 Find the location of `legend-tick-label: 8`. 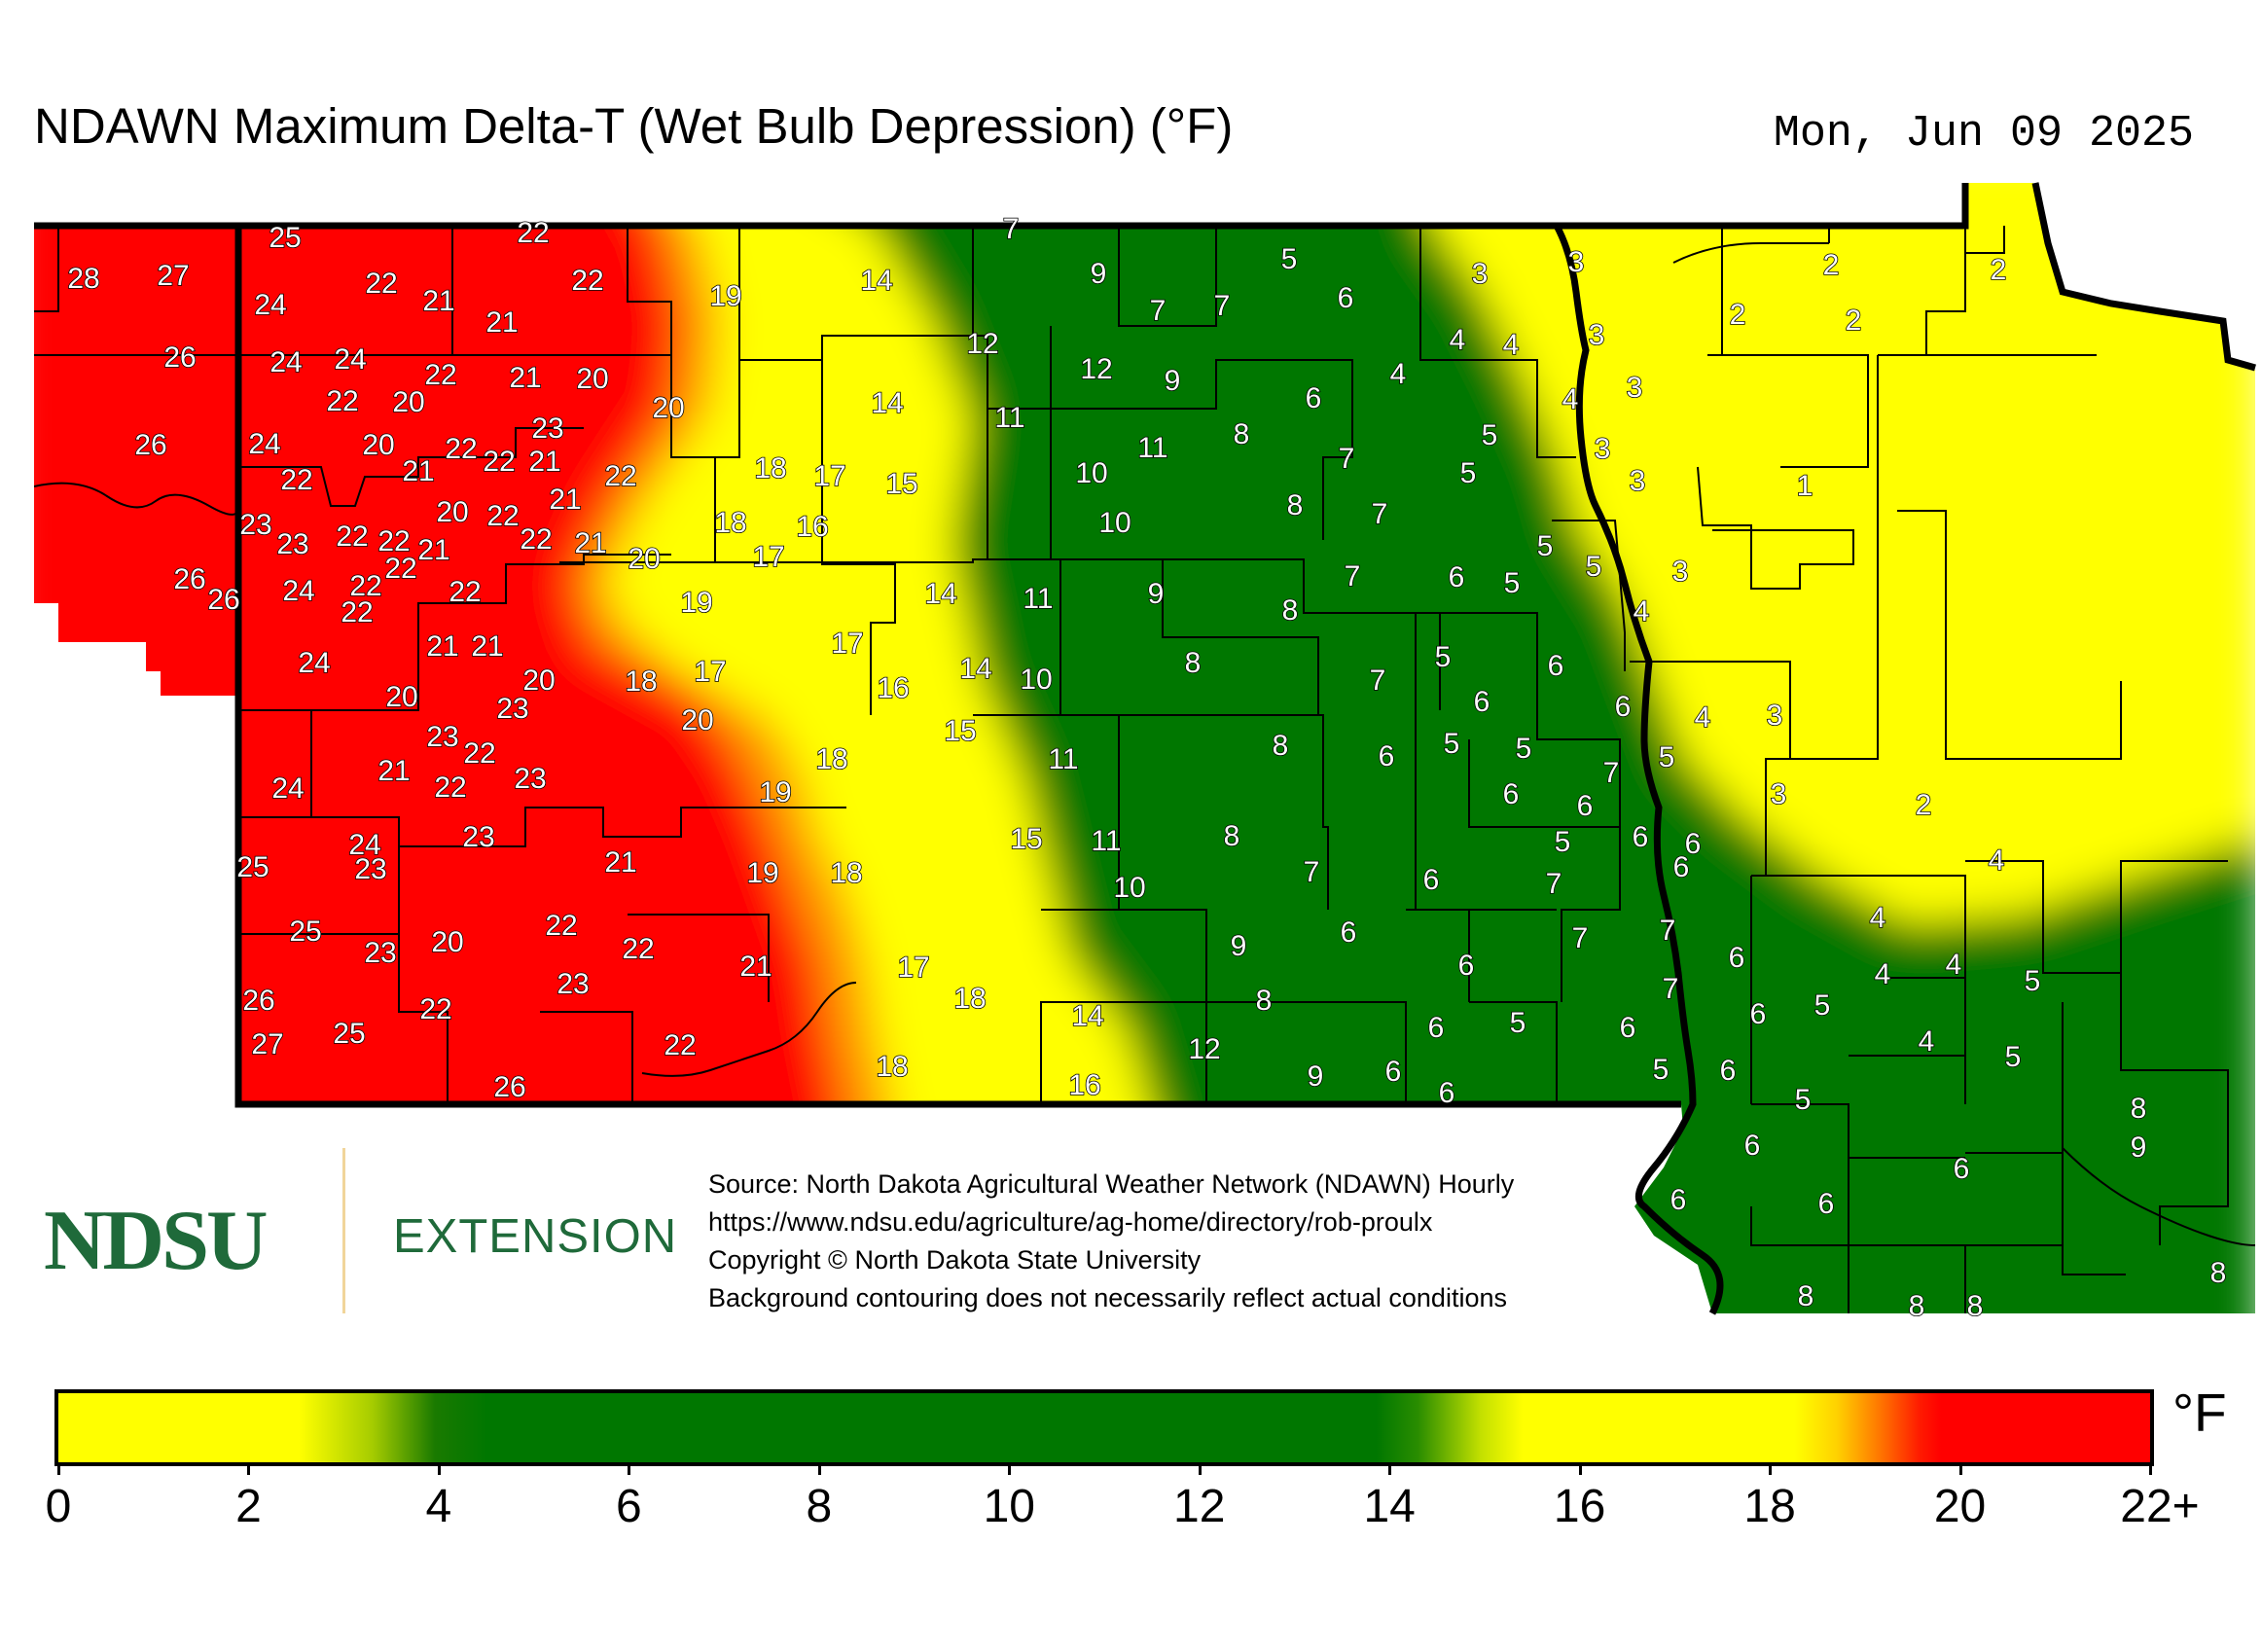

legend-tick-label: 8 is located at coordinates (819, 1506).